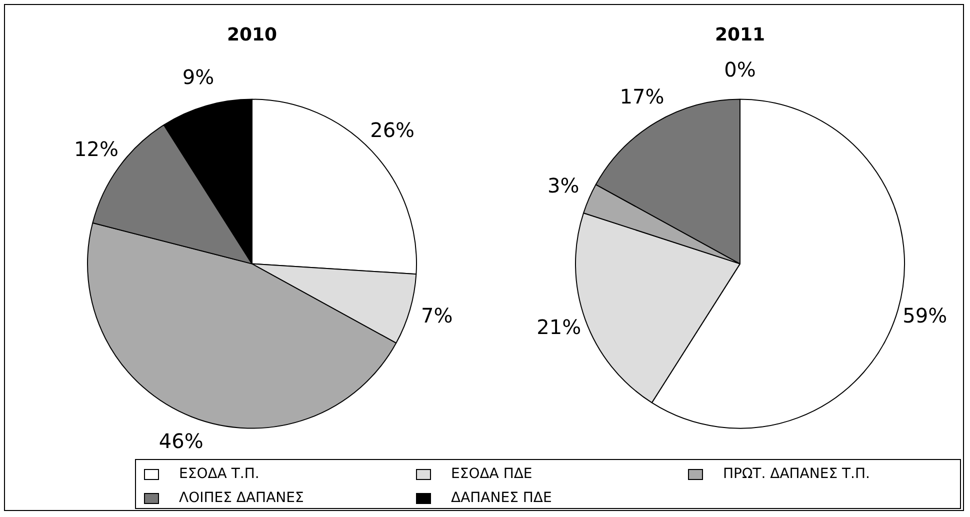 This screenshot has height=517, width=970. Describe the element at coordinates (563, 186) in the screenshot. I see `data-label: 3%` at that location.